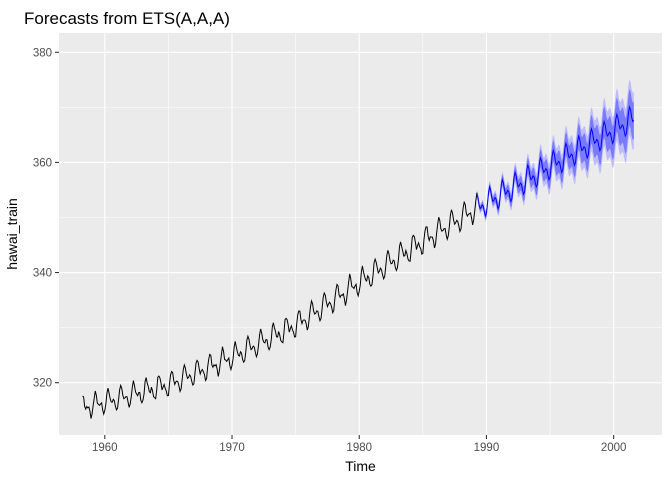  I want to click on y-tick-label: 340, so click(42, 274).